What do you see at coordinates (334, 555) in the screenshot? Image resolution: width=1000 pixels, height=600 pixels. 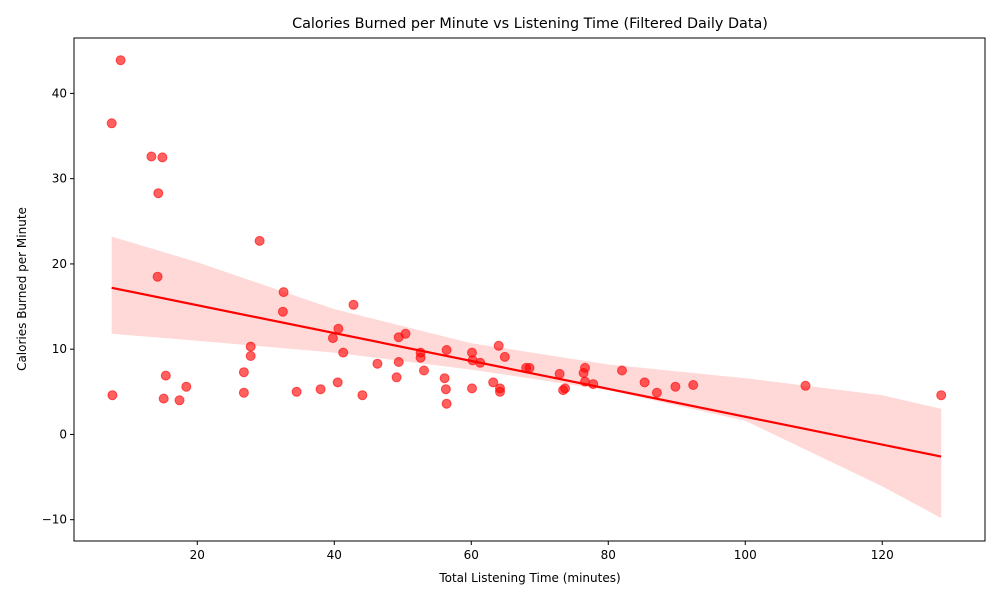 I see `x-tick-label: 40` at bounding box center [334, 555].